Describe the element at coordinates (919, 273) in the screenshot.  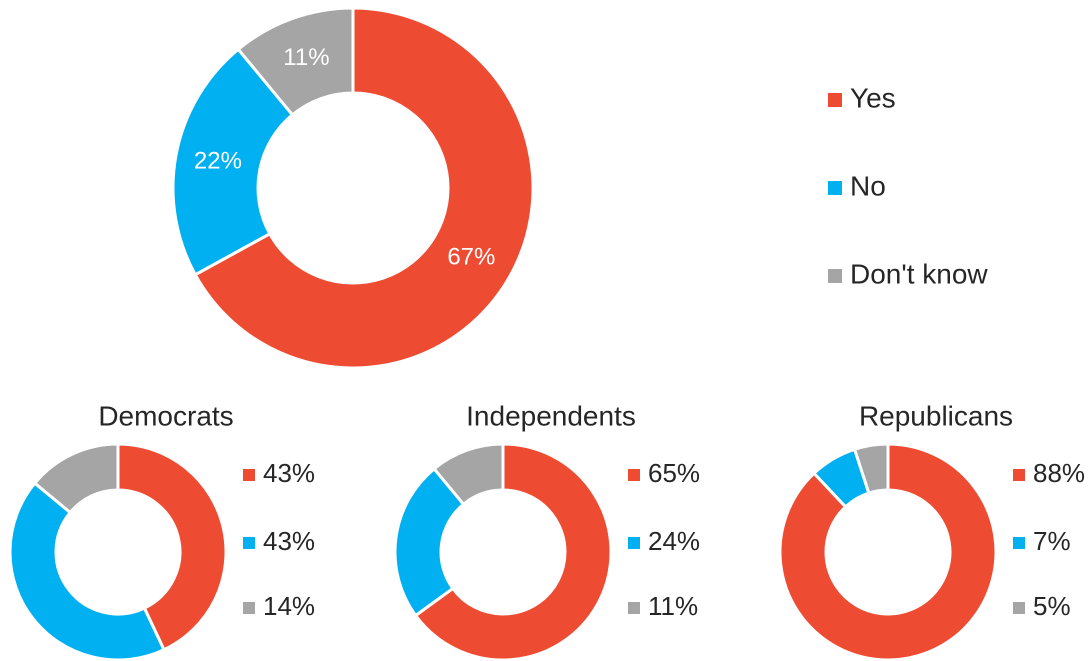
I see `legend-label: Don't know` at that location.